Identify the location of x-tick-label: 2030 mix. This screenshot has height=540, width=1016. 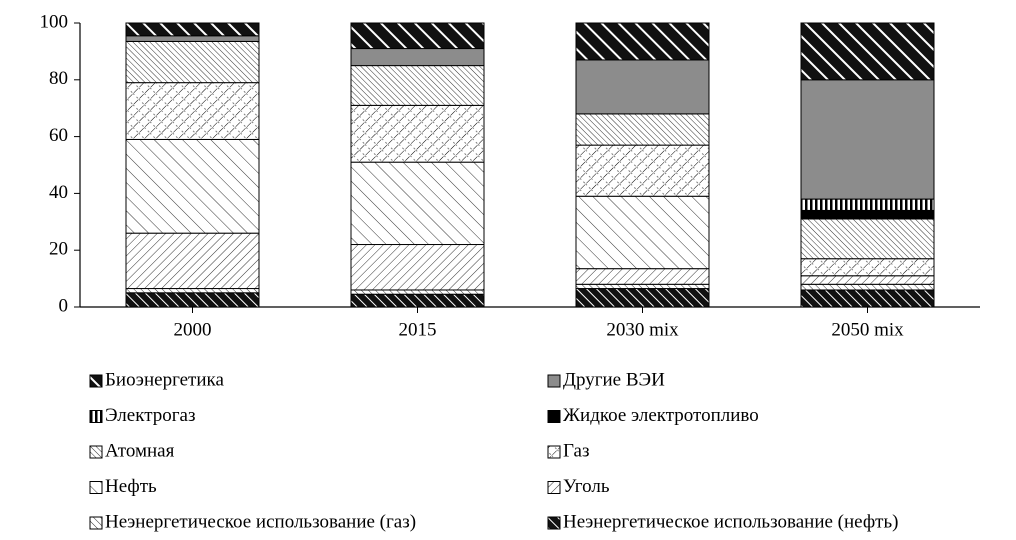
(642, 329).